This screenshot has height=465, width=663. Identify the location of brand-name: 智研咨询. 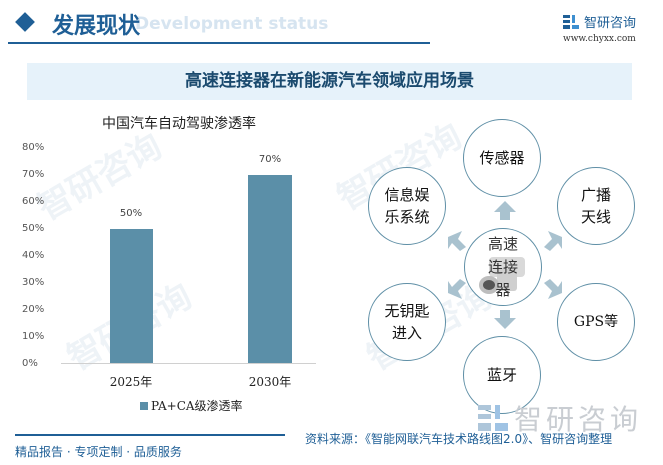
(610, 23).